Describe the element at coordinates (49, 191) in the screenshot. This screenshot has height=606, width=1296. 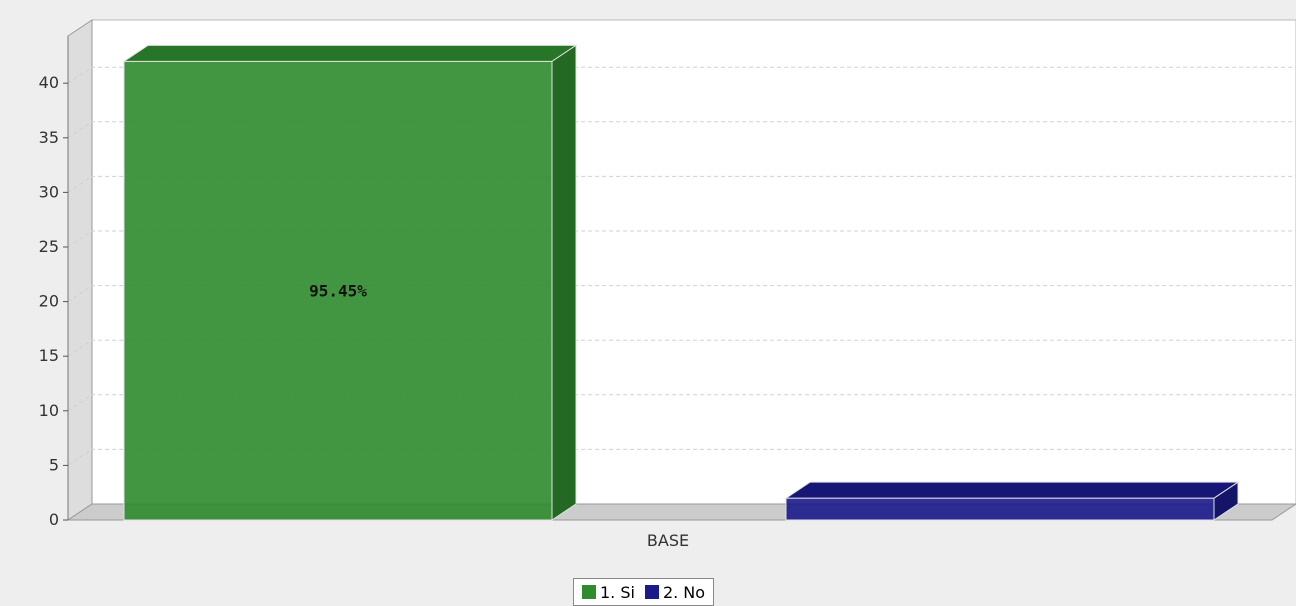
I see `y-tick-label: 30` at that location.